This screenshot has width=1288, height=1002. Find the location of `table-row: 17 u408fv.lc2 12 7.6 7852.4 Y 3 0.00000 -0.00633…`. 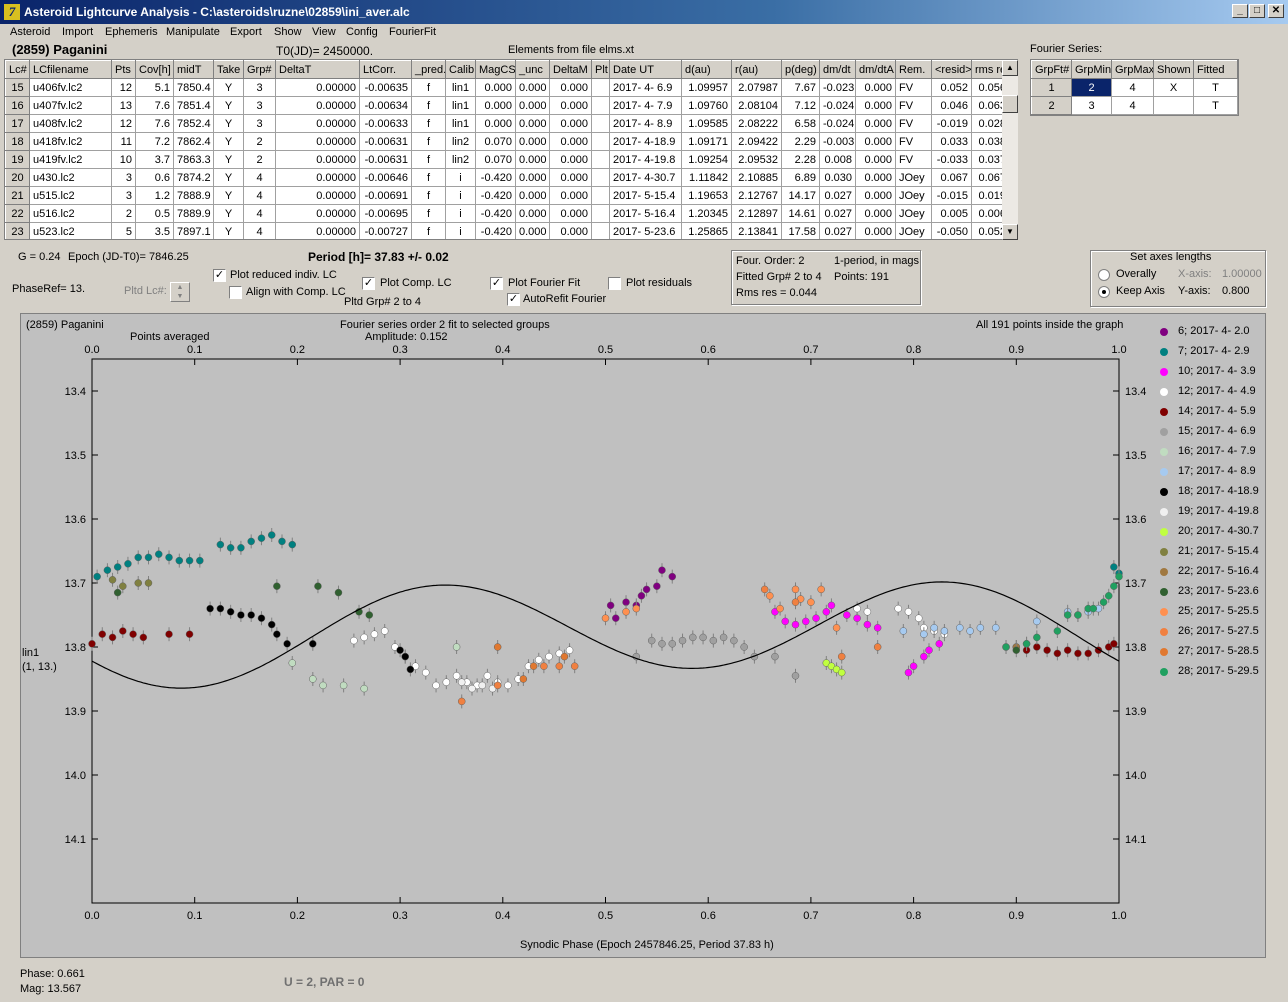

table-row: 17 u408fv.lc2 12 7.6 7852.4 Y 3 0.00000 -0.00633… is located at coordinates (507, 123).